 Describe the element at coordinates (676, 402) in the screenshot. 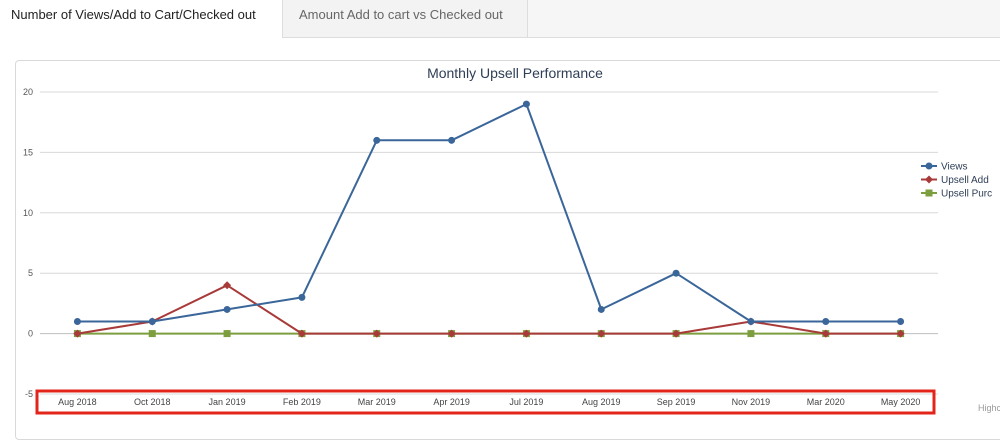

I see `x-tick-label: Sep 2019` at that location.